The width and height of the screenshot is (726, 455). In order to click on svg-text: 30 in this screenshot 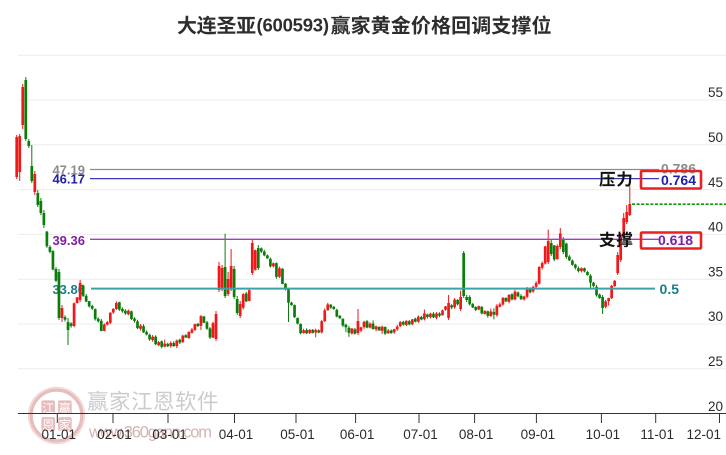, I will do `click(715, 316)`.